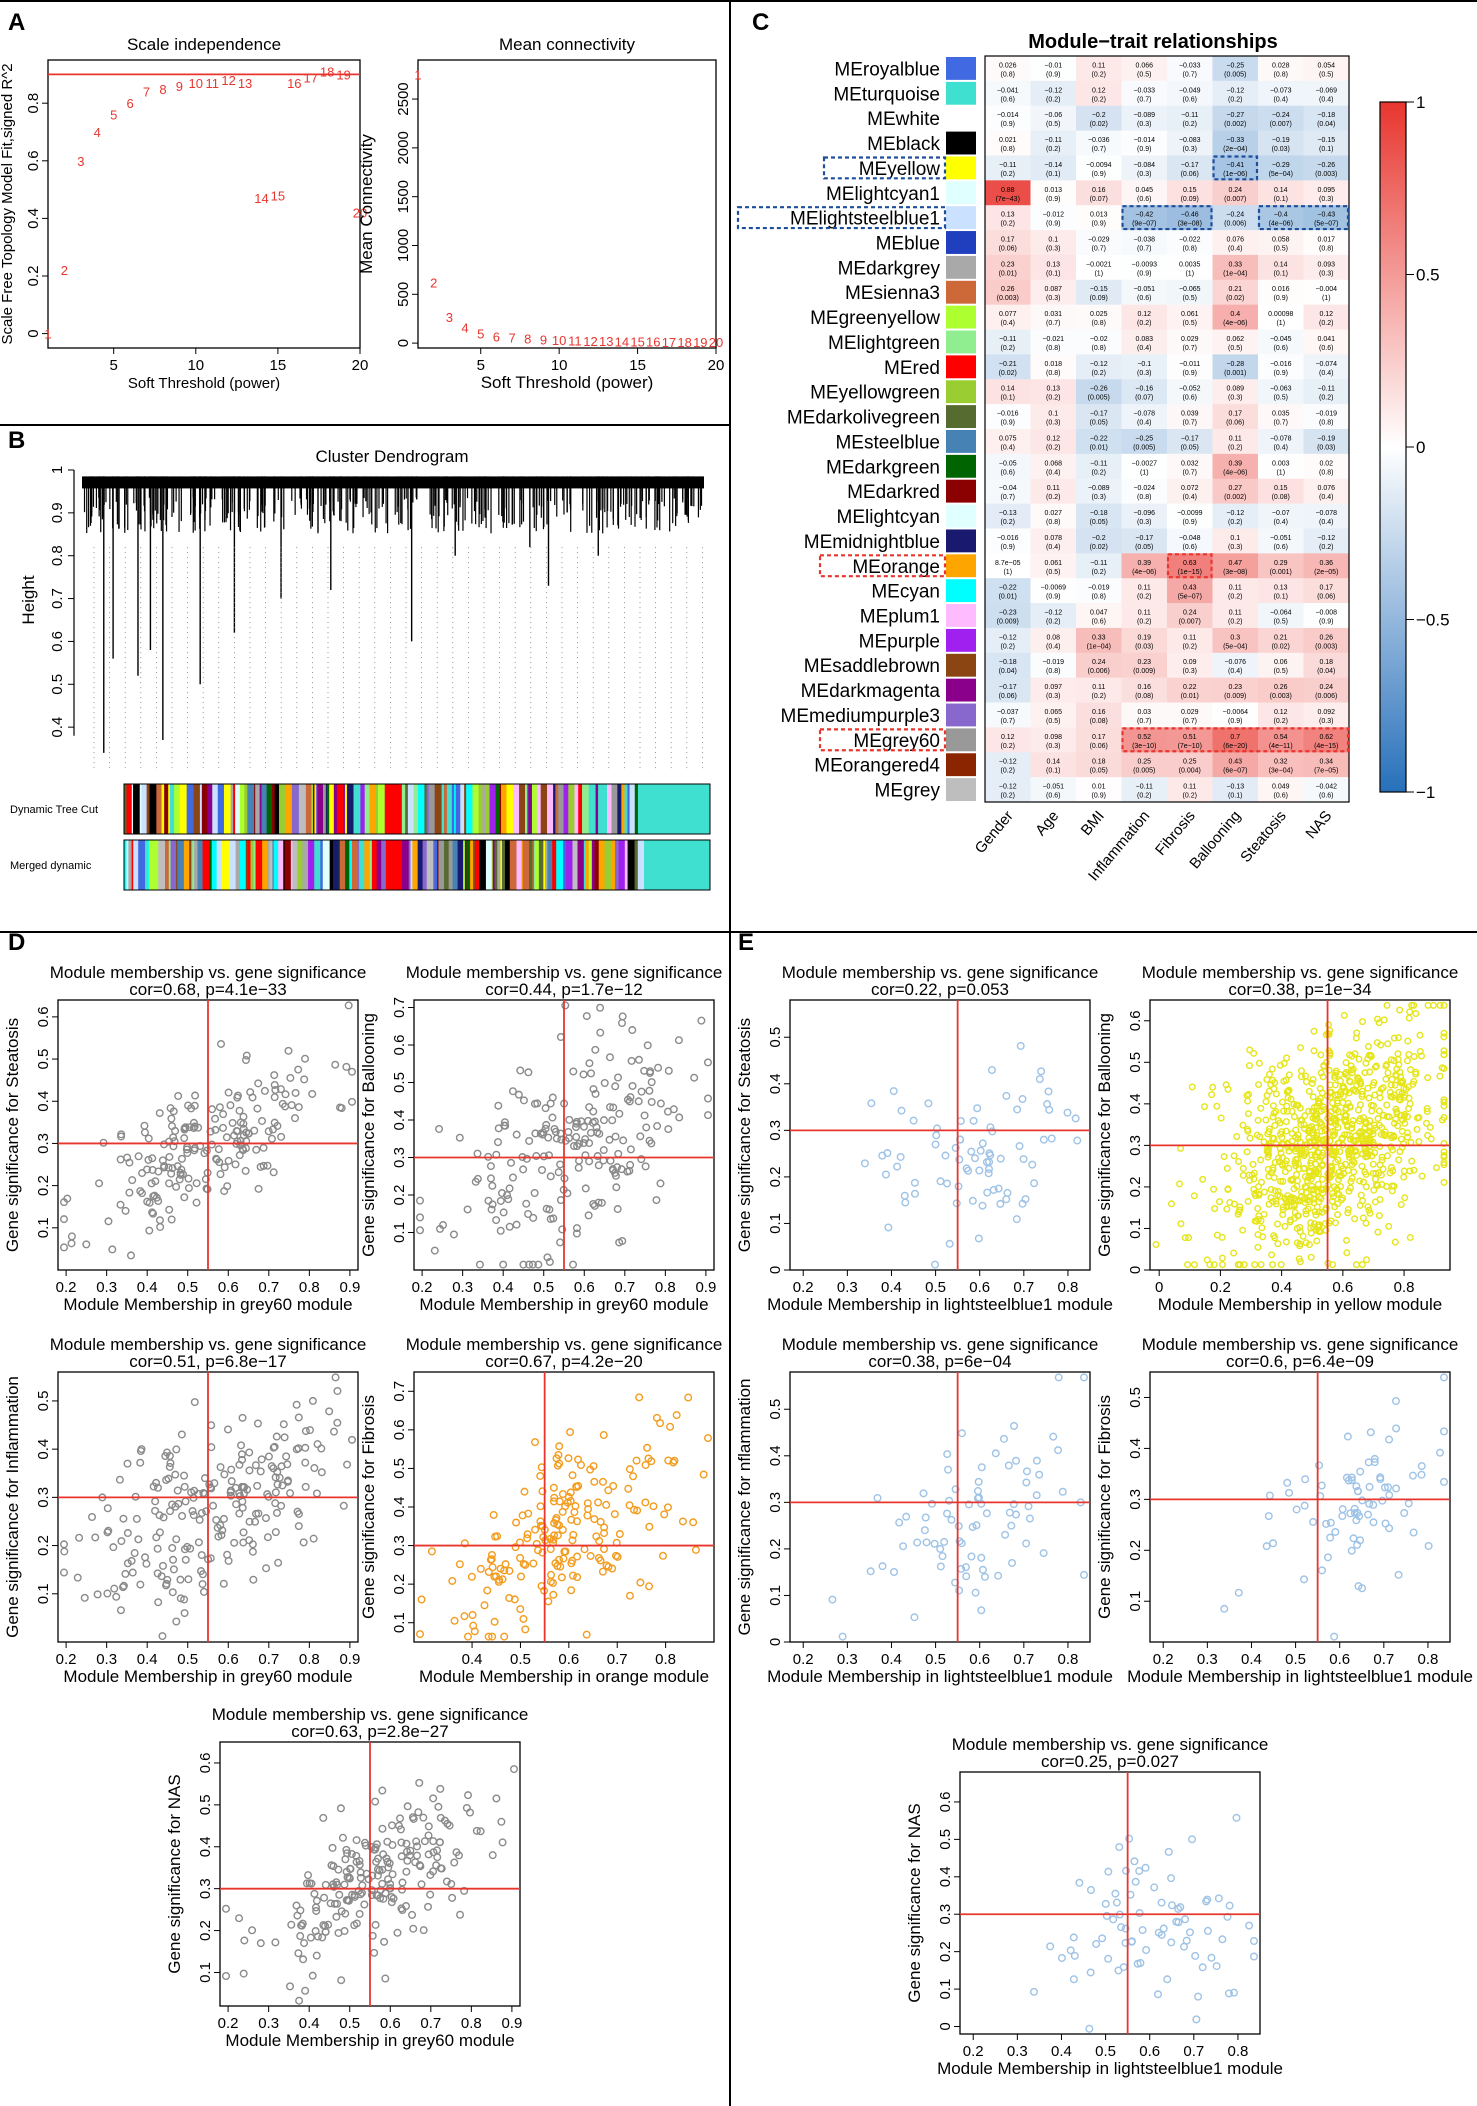 The height and width of the screenshot is (2106, 1477). I want to click on cell-value: −0.014, so click(1144, 140).